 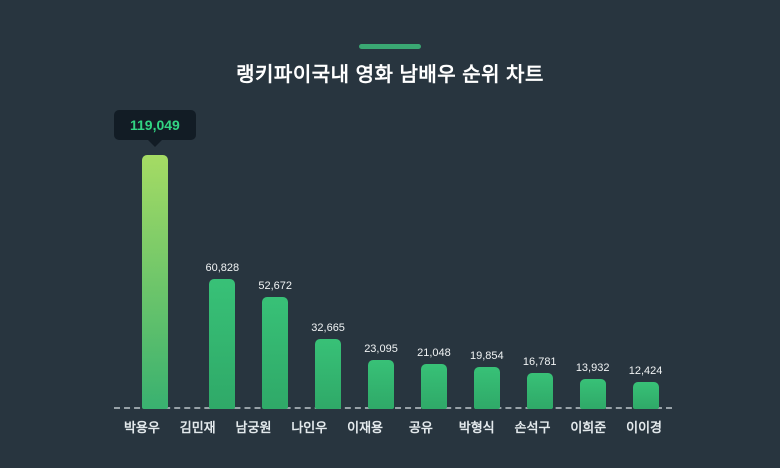 I want to click on category-label: 남궁원, so click(x=253, y=427).